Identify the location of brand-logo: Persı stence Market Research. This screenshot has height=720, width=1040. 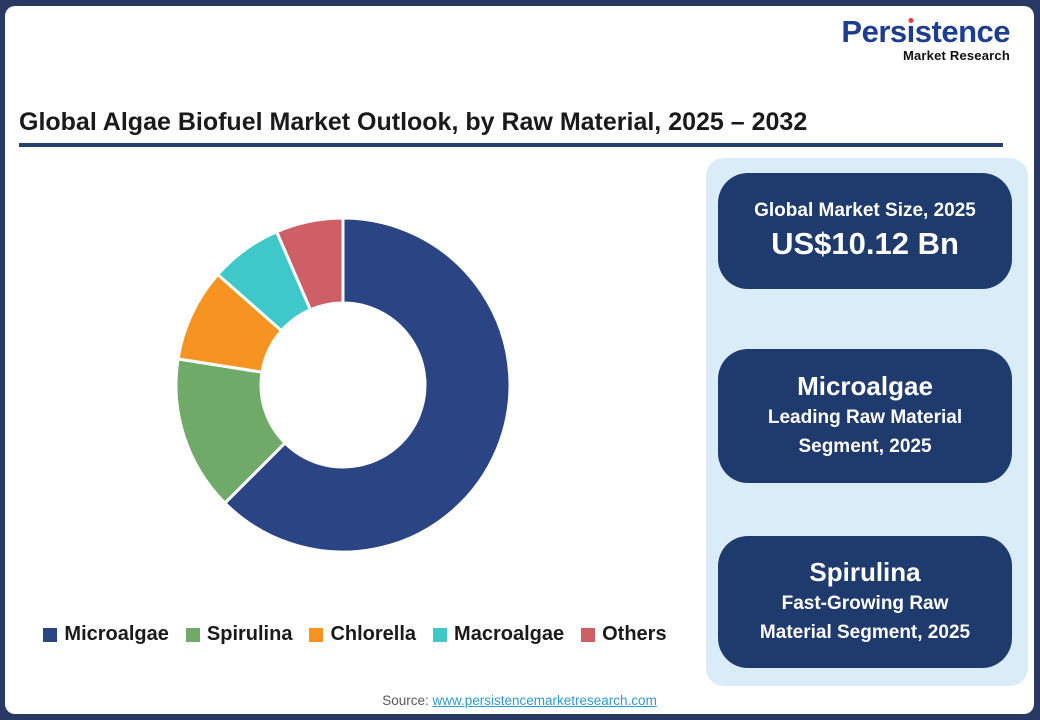
(925, 39).